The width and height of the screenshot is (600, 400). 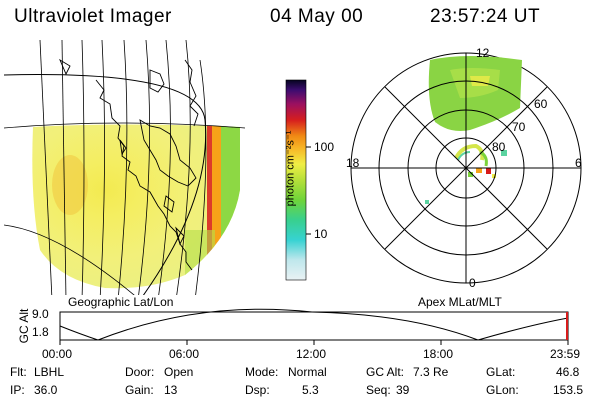 I want to click on status-door-value: Open, so click(x=179, y=372).